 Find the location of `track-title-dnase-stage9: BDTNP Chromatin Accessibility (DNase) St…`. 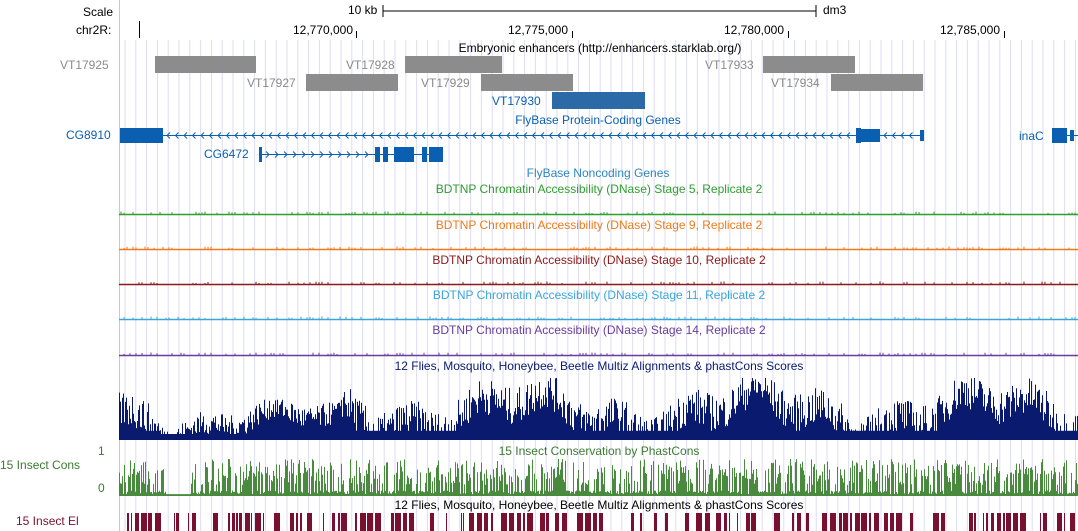

track-title-dnase-stage9: BDTNP Chromatin Accessibility (DNase) St… is located at coordinates (599, 225).